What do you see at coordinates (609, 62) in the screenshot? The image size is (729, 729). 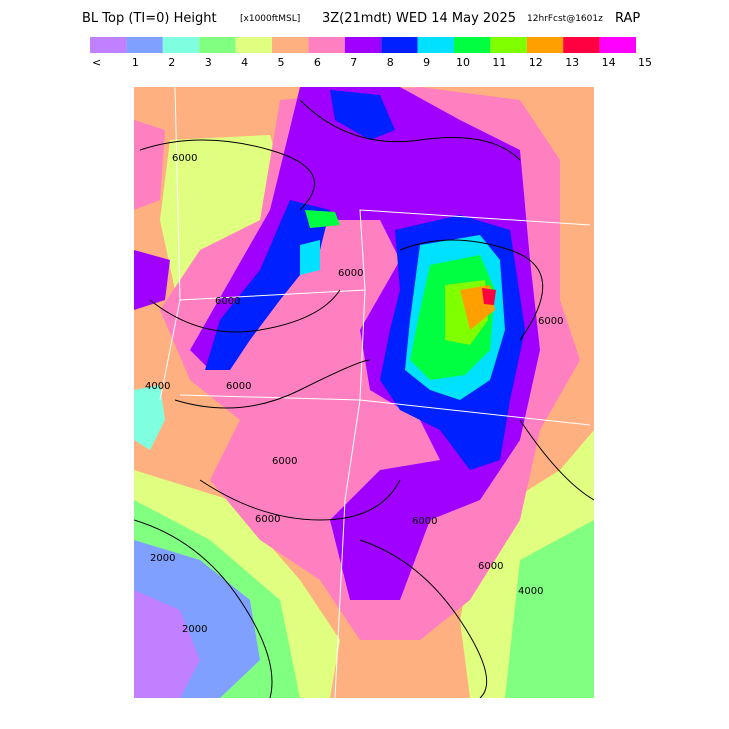 I see `legend-label: 14` at bounding box center [609, 62].